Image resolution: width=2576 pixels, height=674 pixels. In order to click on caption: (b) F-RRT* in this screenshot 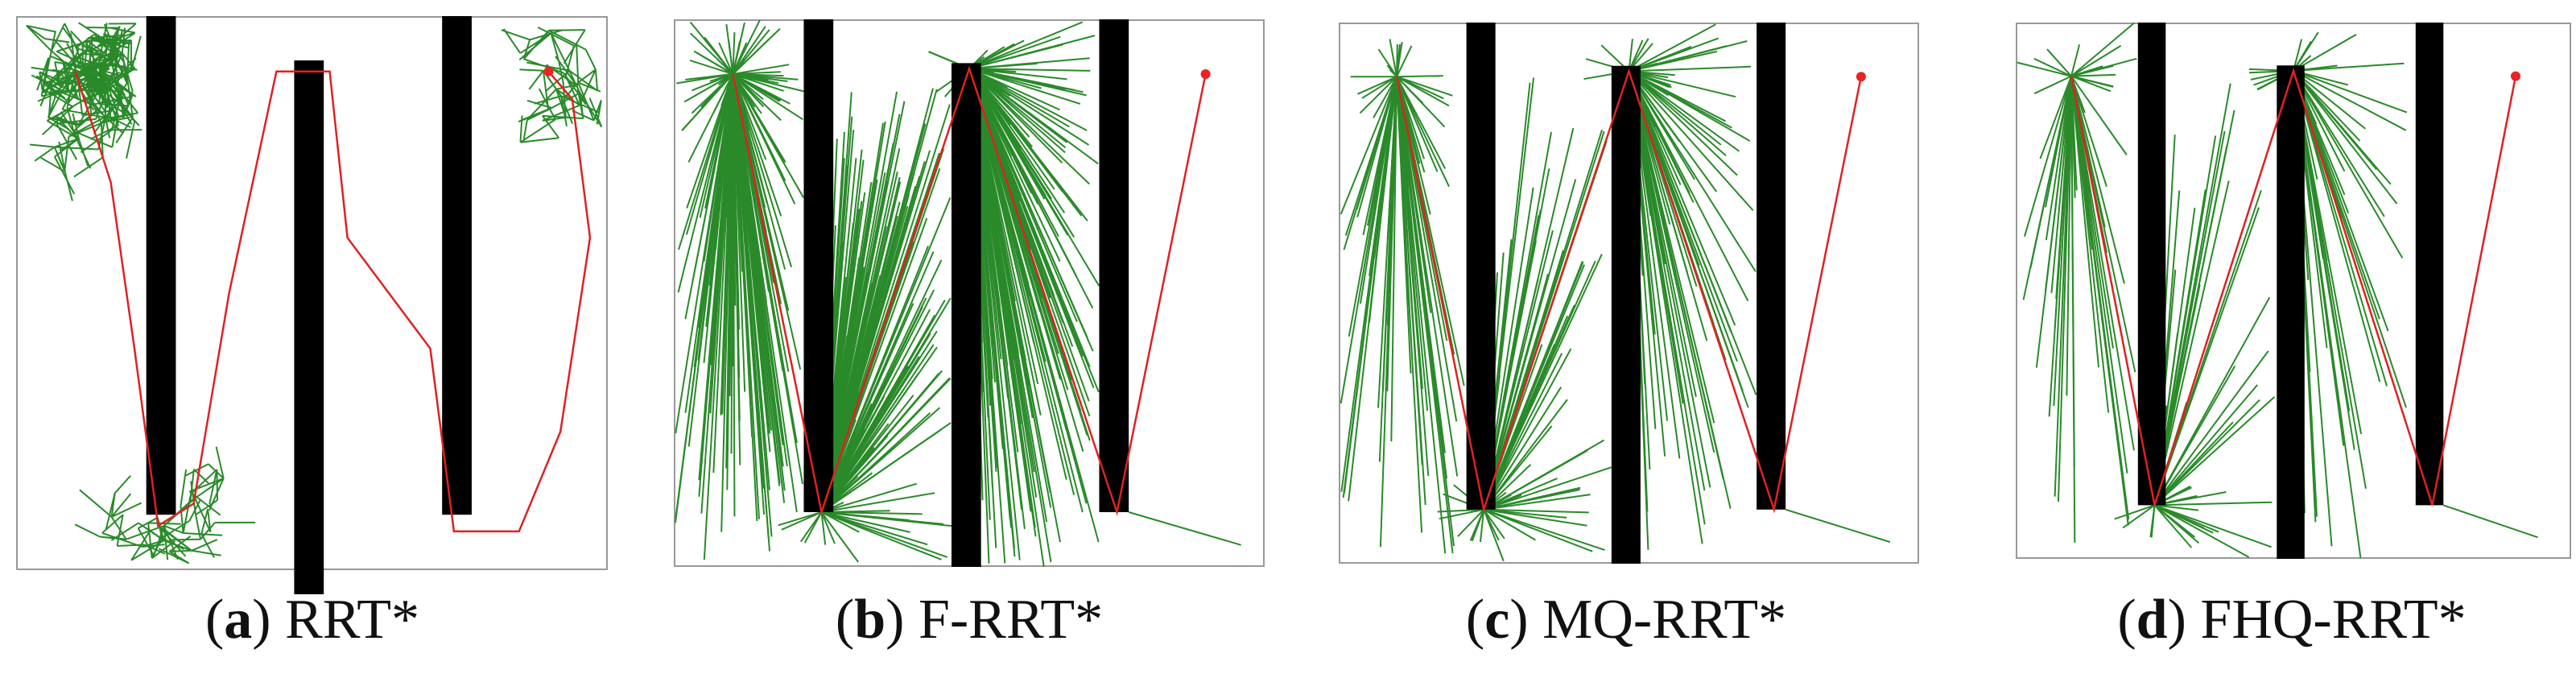, I will do `click(969, 620)`.